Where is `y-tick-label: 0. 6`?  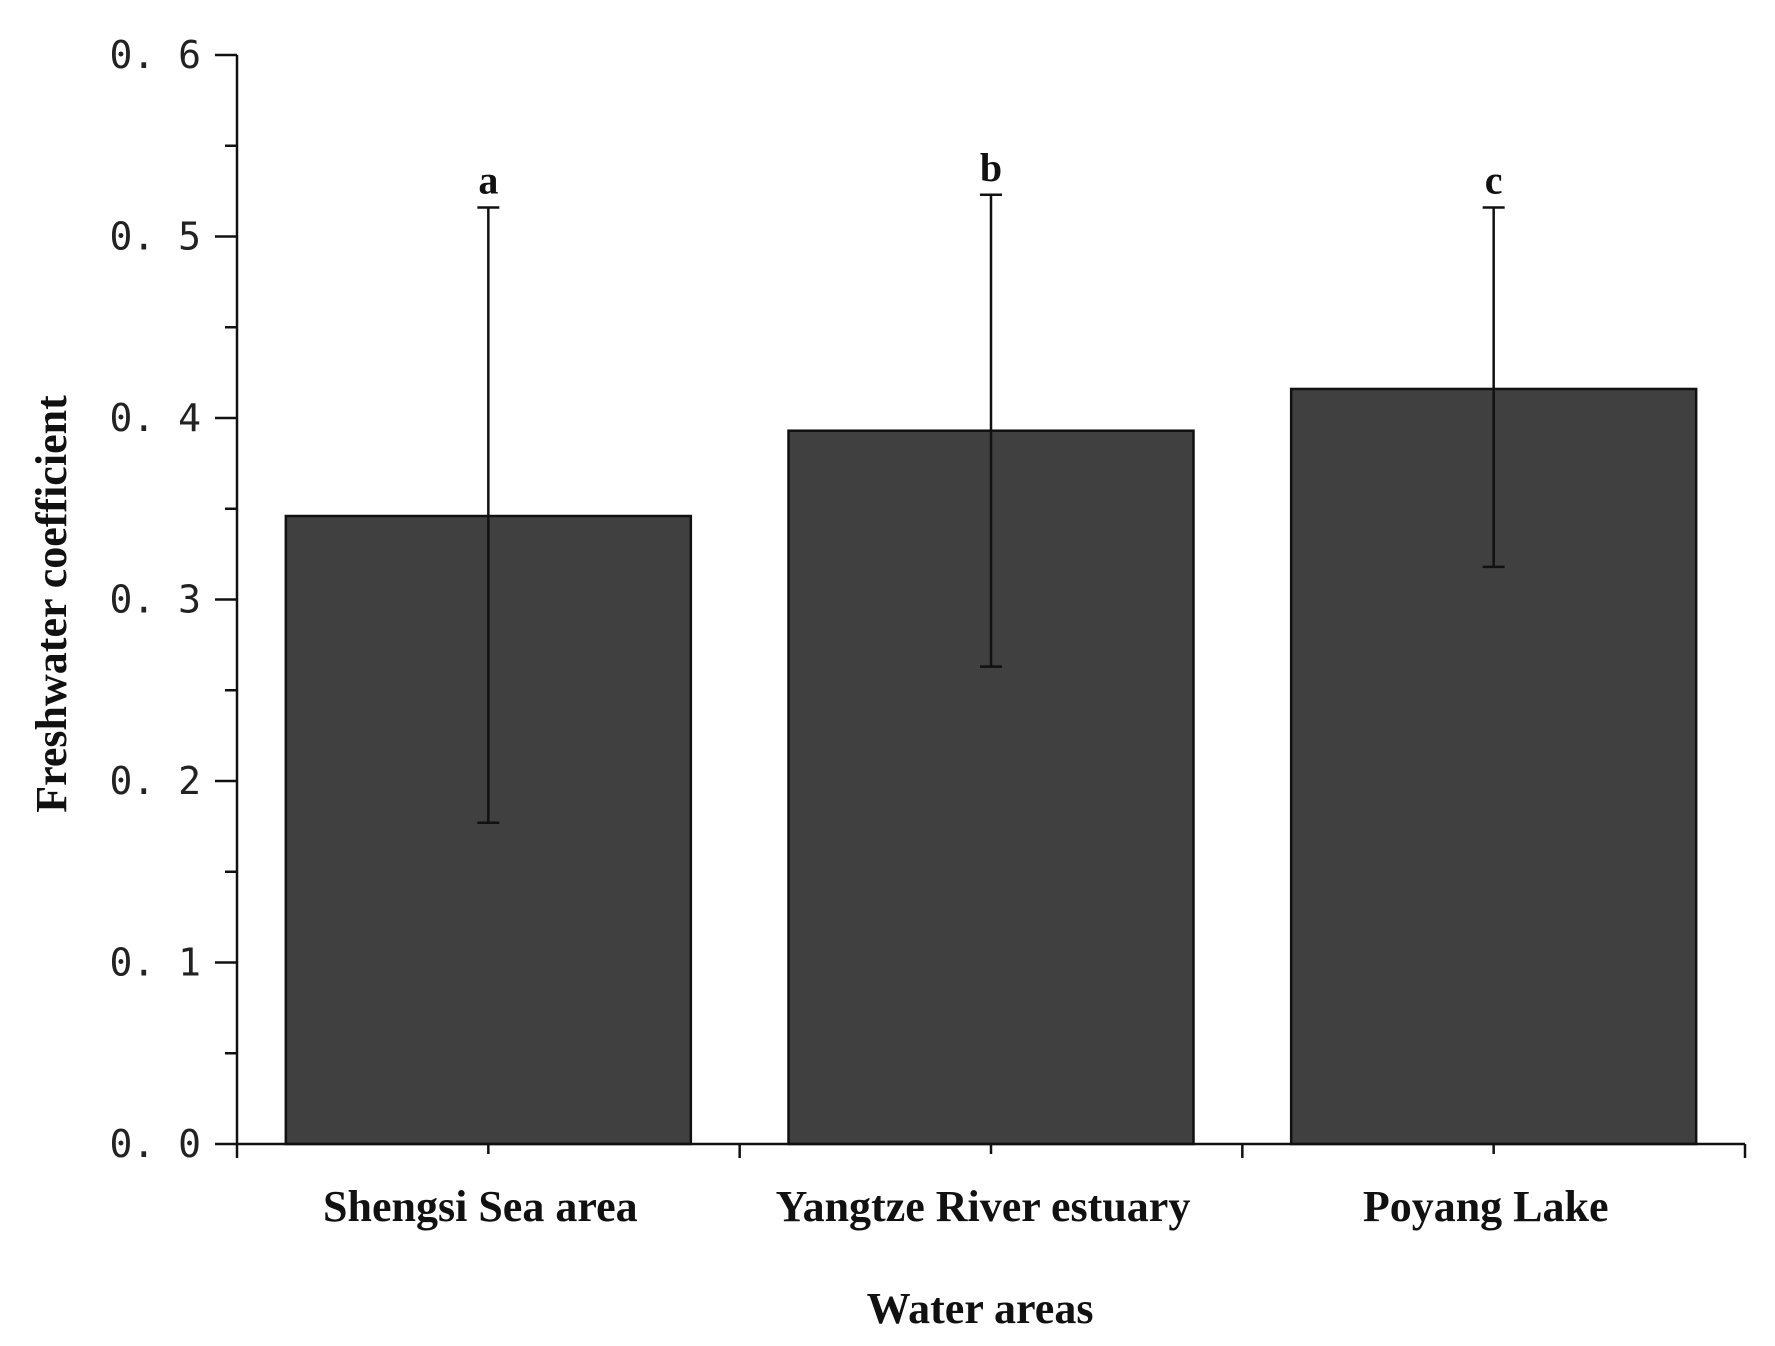
y-tick-label: 0. 6 is located at coordinates (155, 55).